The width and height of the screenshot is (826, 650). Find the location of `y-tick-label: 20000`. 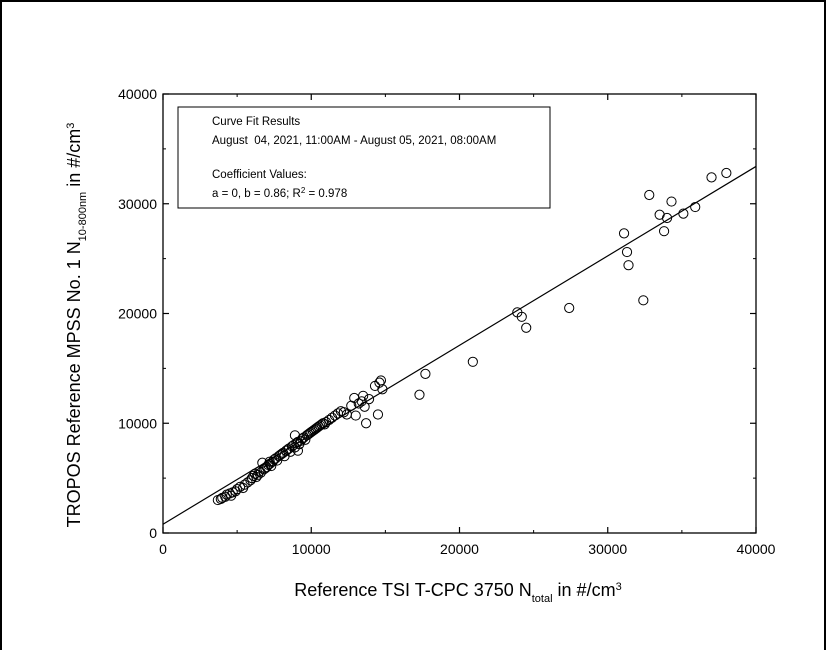

y-tick-label: 20000 is located at coordinates (137, 314).